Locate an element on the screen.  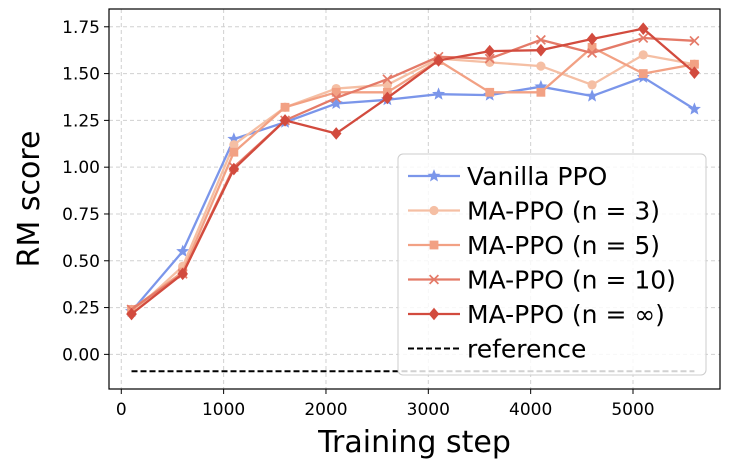
x-tick-label: 3000 is located at coordinates (428, 410).